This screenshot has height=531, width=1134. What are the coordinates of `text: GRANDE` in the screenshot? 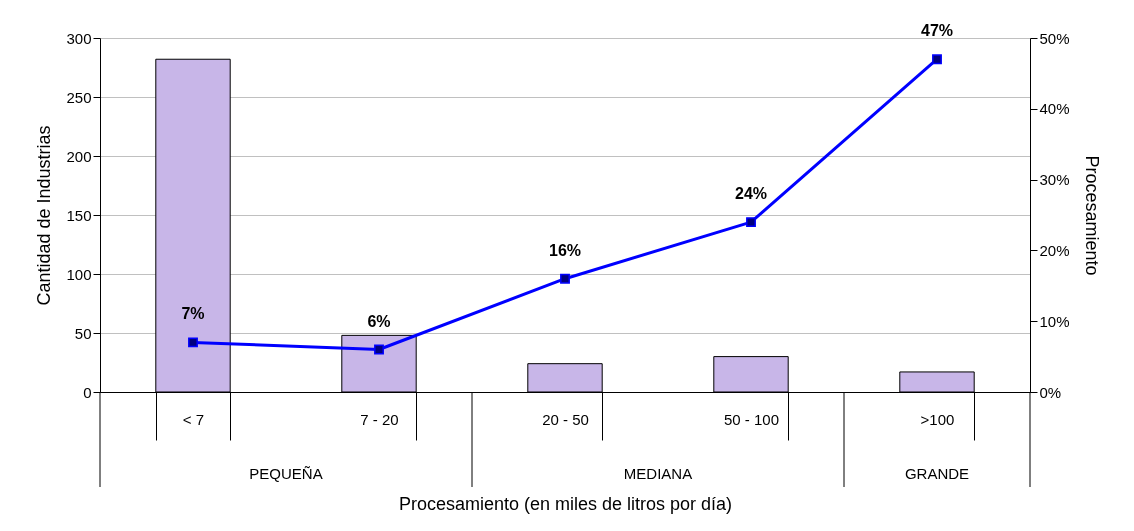 It's located at (937, 473).